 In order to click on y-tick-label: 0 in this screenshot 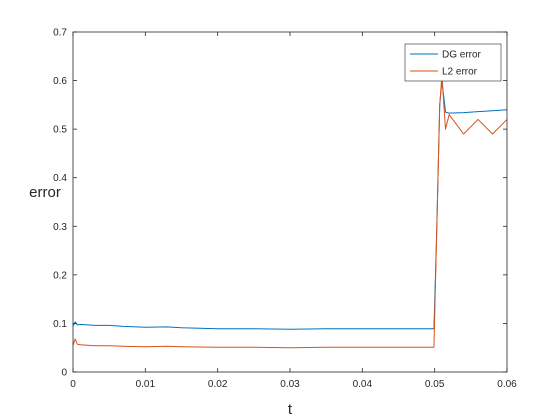, I will do `click(64, 373)`.